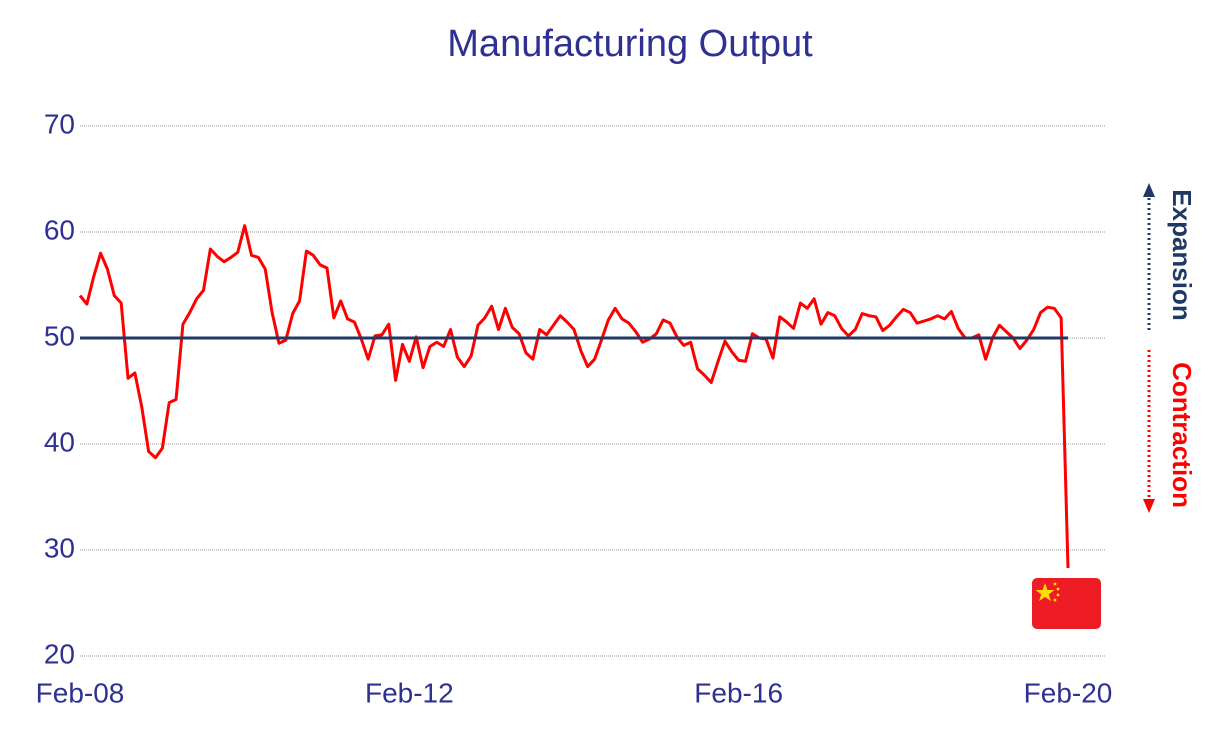  I want to click on expansion-arrowhead, so click(1149, 190).